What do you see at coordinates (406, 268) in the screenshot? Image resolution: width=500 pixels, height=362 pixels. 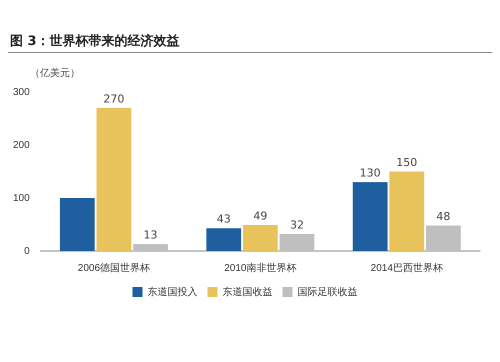 I see `x-tick-label: 2014巴西世界杯` at bounding box center [406, 268].